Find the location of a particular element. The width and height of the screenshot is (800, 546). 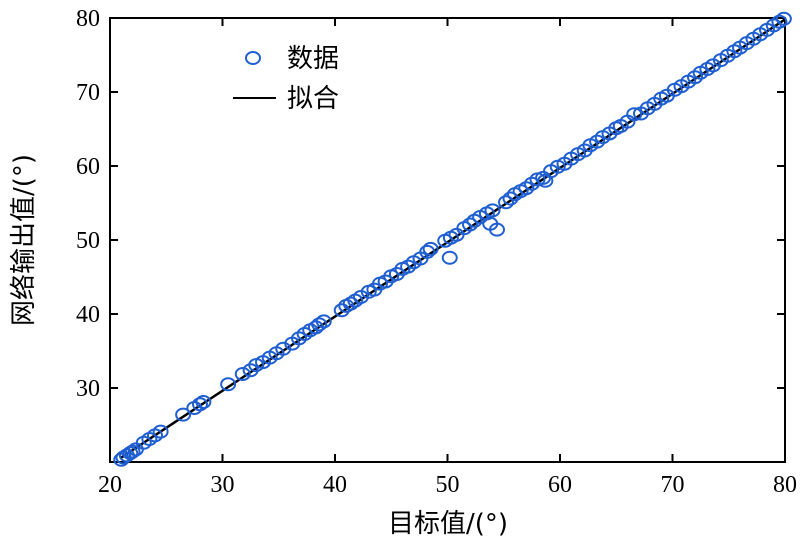

y-tick-label: 50 is located at coordinates (88, 241).